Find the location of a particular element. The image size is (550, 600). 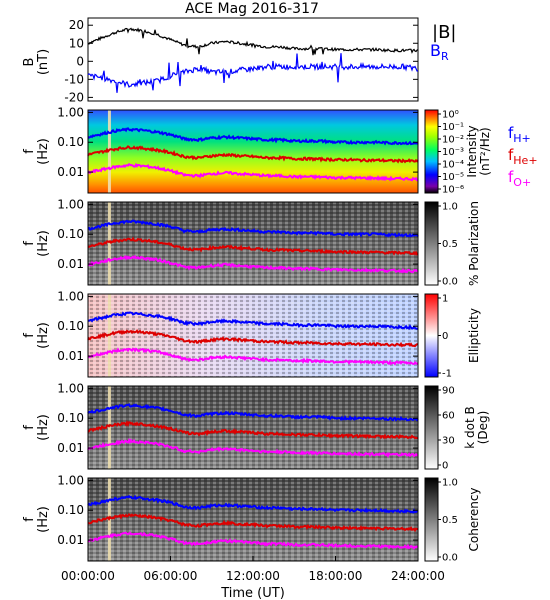

spectrogram-background is located at coordinates (253, 151).